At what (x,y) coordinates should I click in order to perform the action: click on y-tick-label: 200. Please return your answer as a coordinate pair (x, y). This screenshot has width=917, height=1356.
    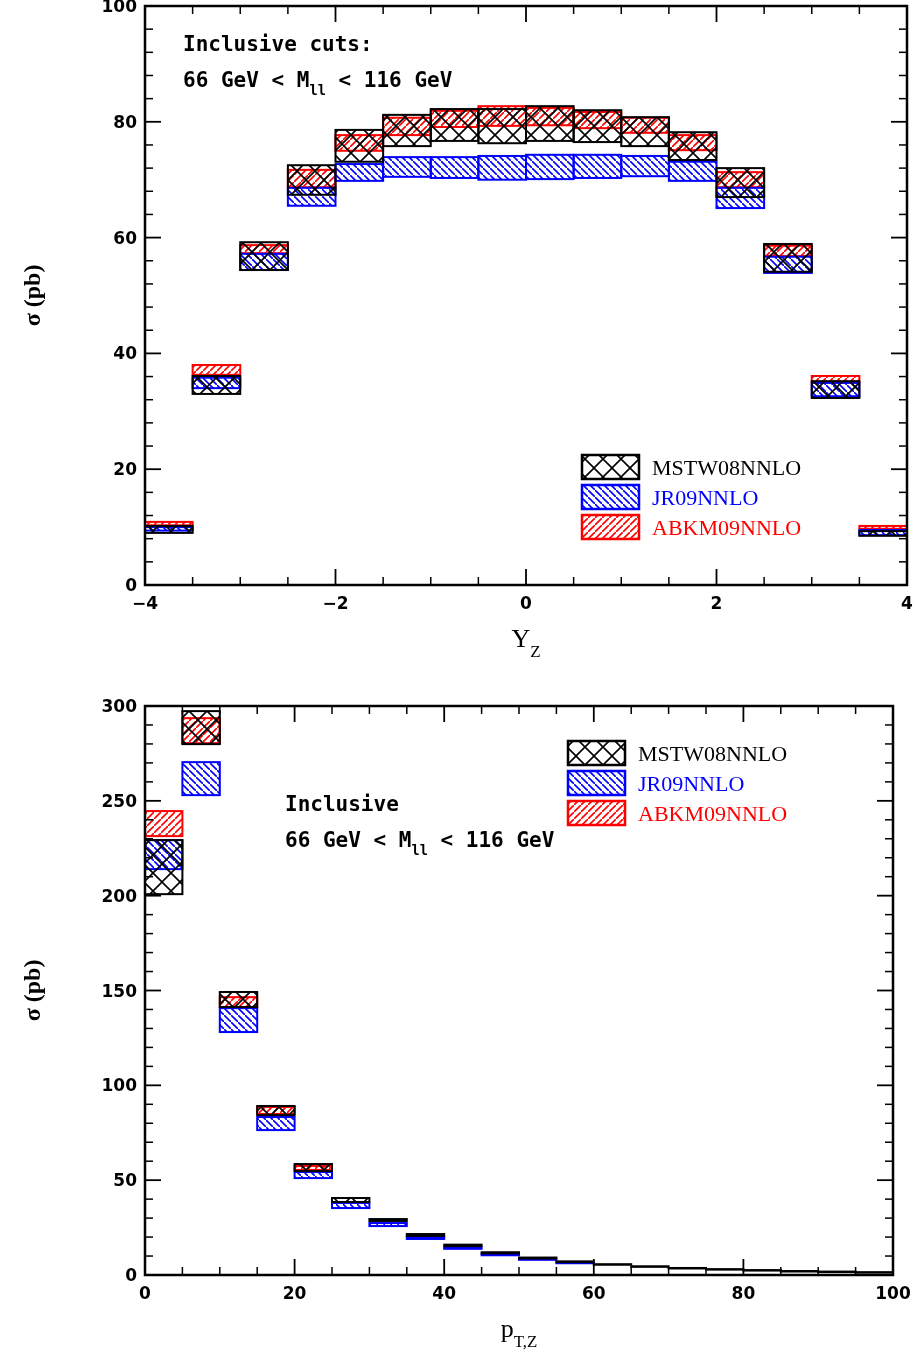
    Looking at the image, I should click on (119, 895).